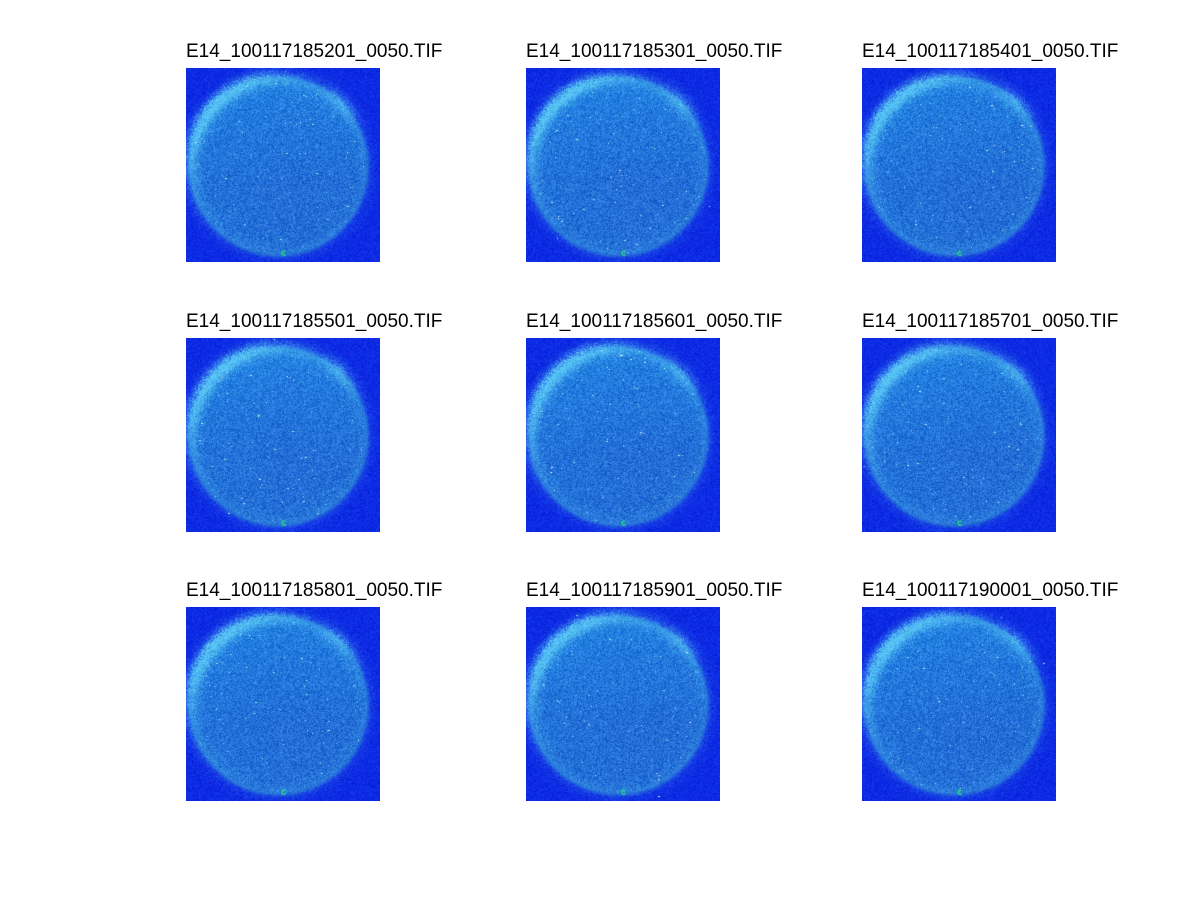 This screenshot has width=1201, height=901. What do you see at coordinates (314, 321) in the screenshot?
I see `image-filename: E14_100117185501_0050.TIF` at bounding box center [314, 321].